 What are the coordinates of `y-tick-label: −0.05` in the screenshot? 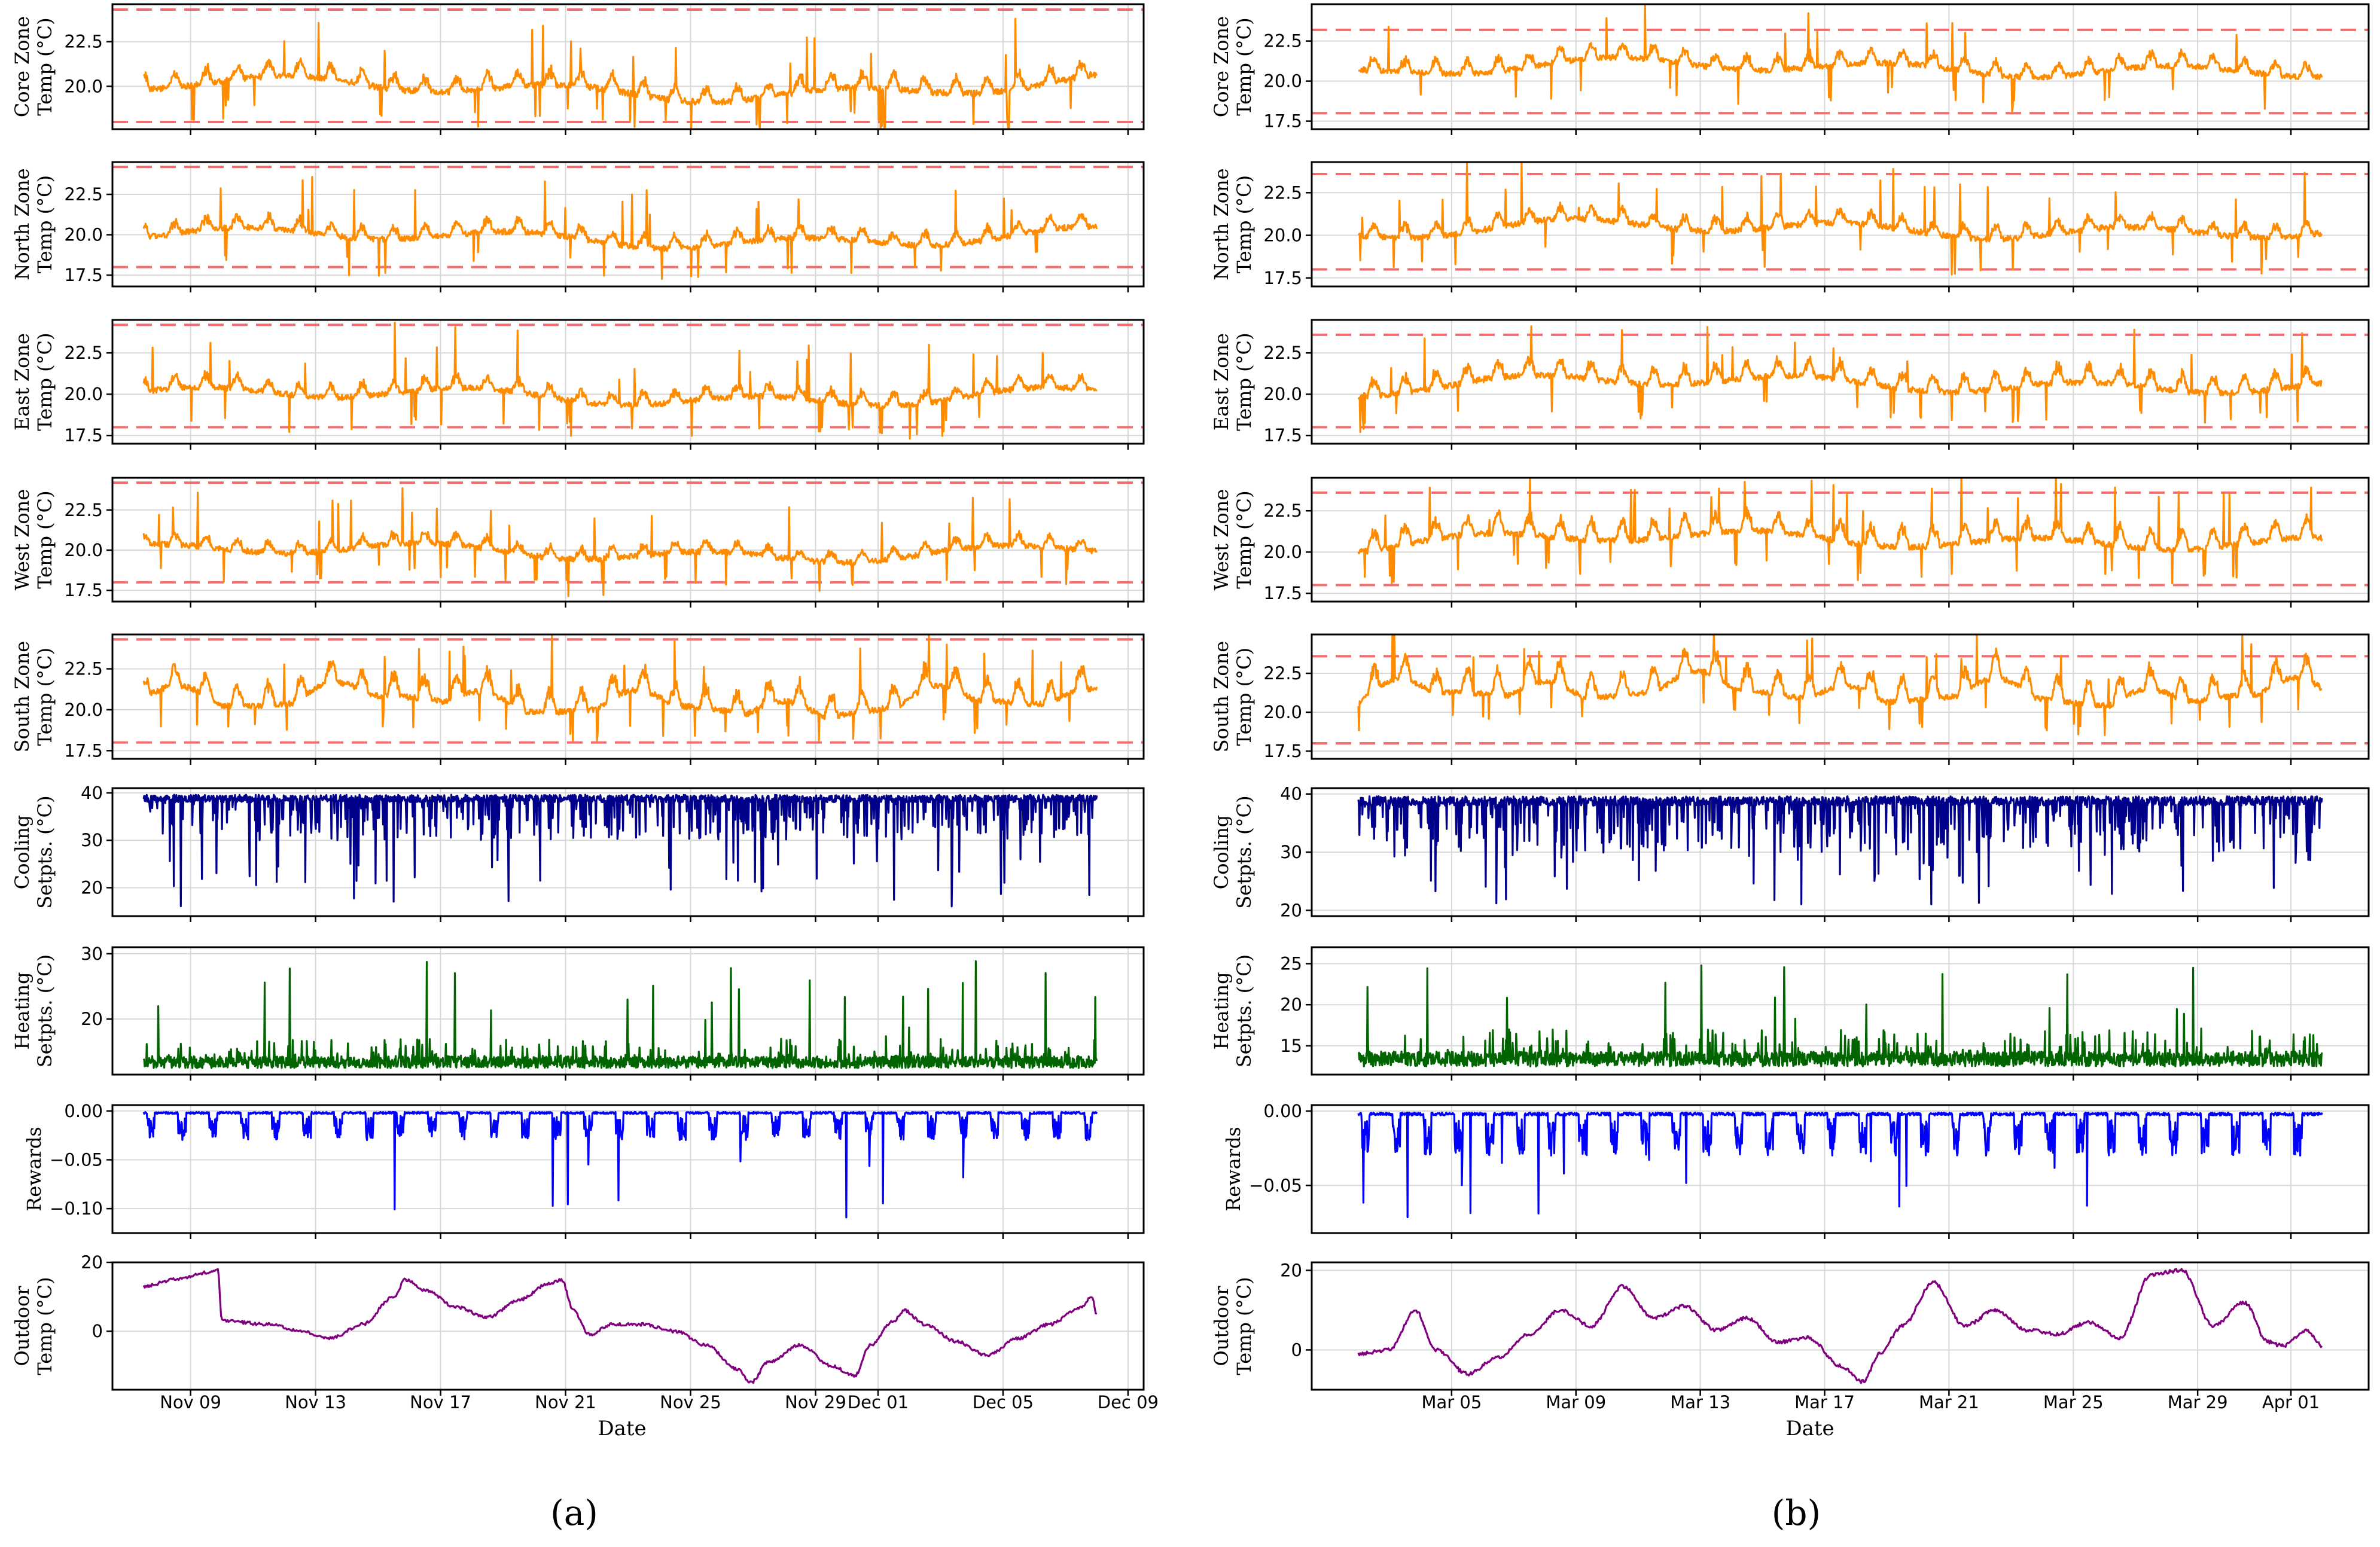 It's located at (76, 1160).